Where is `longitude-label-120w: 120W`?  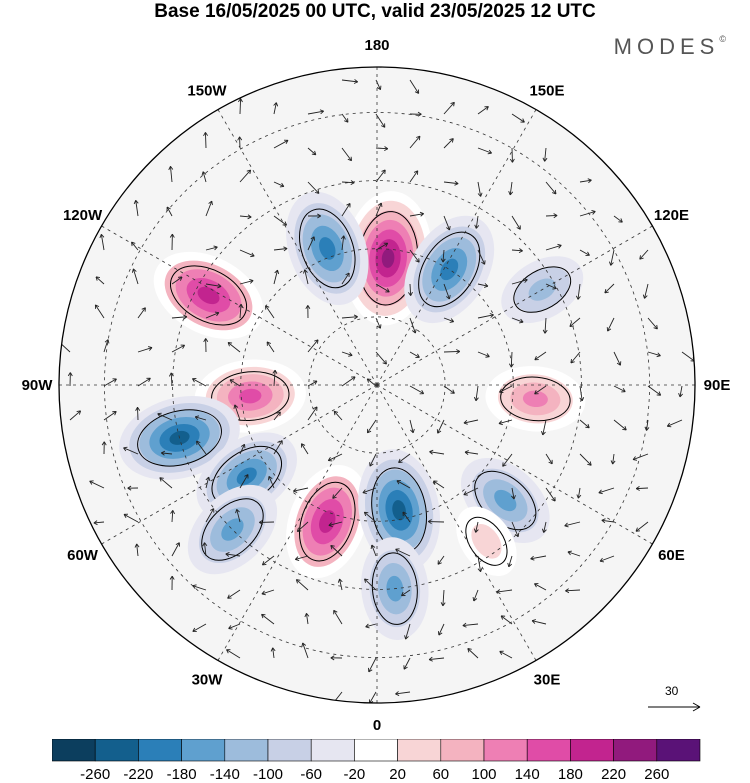 longitude-label-120w: 120W is located at coordinates (83, 215).